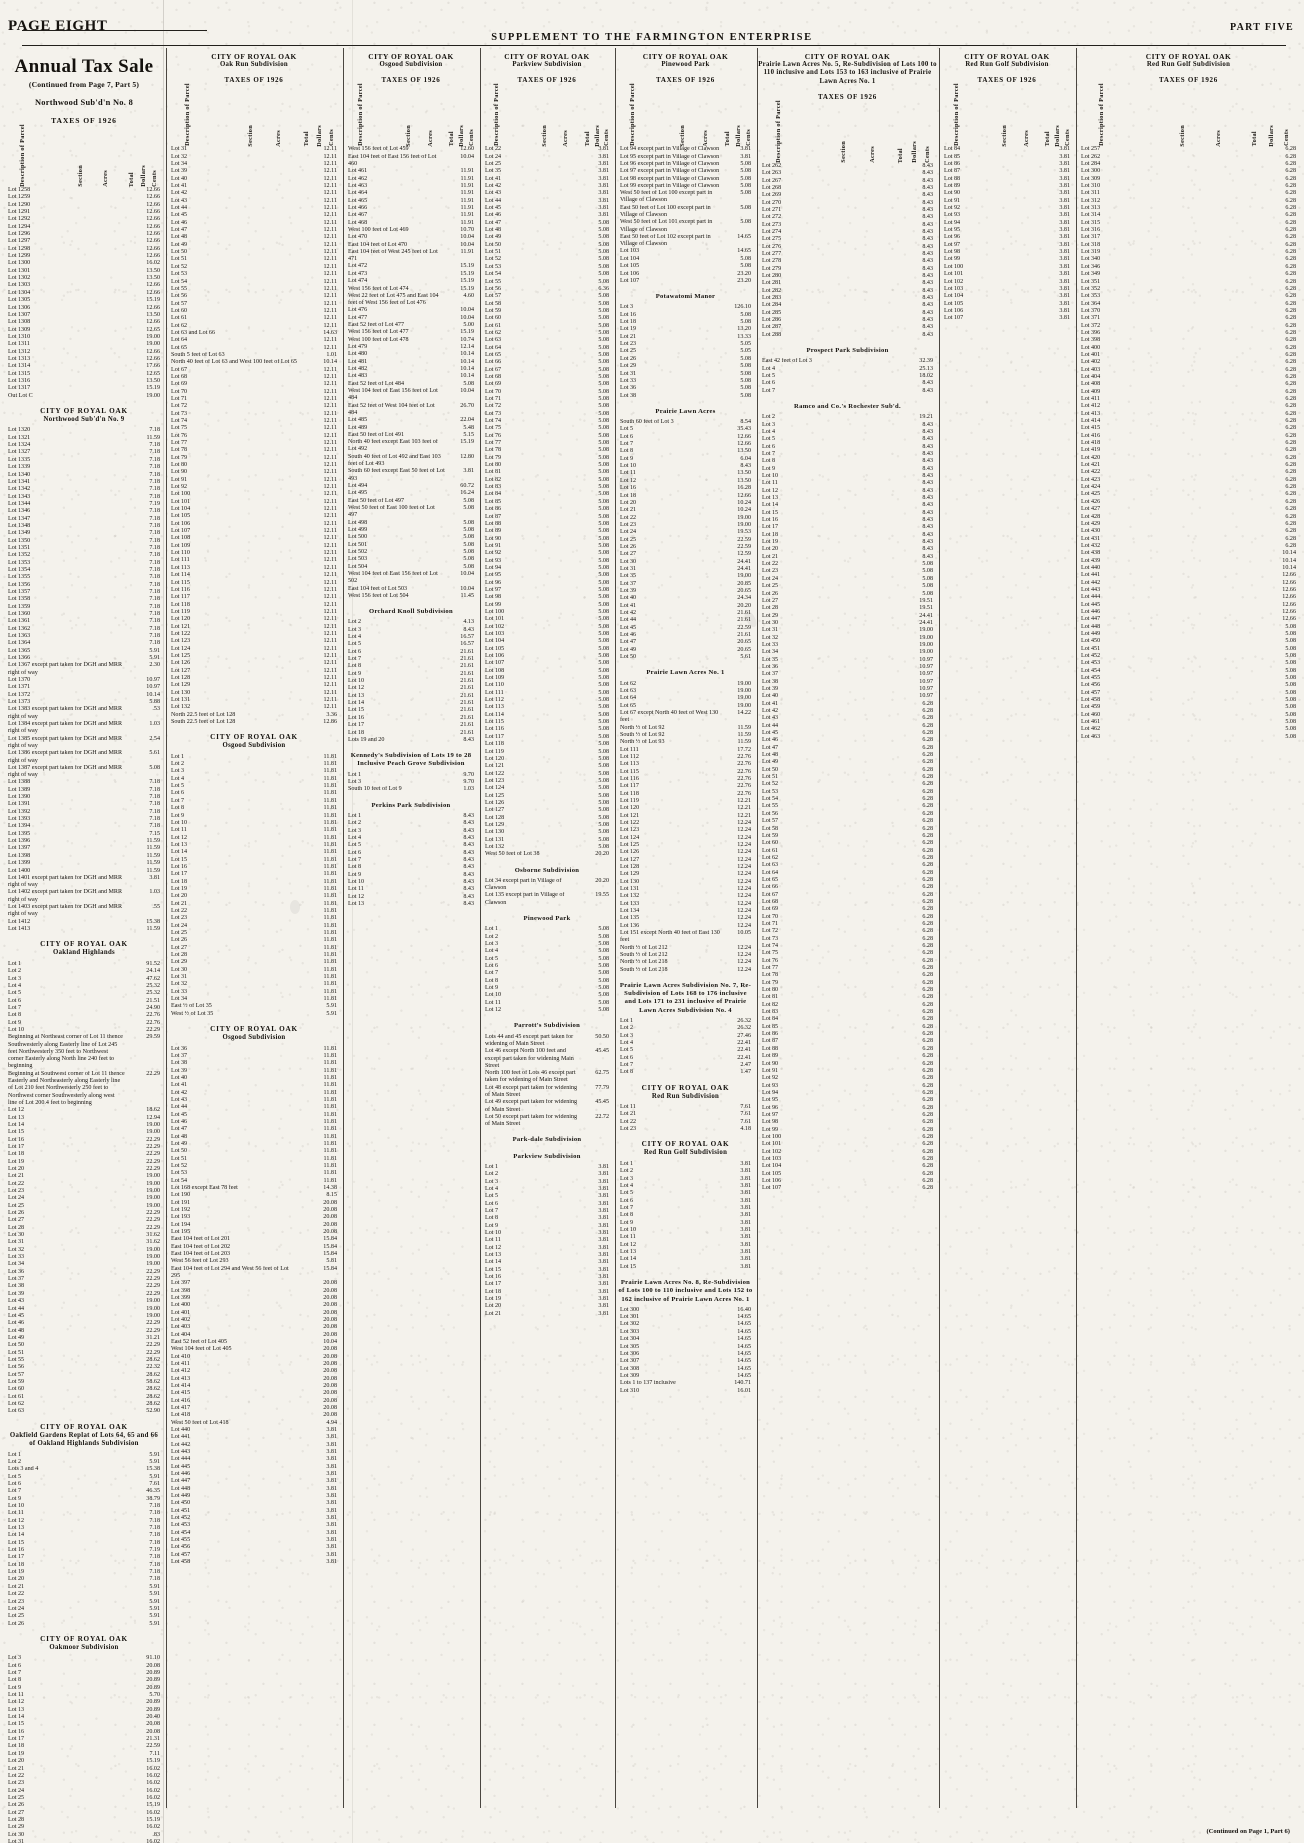 The image size is (1304, 1843). I want to click on tax-entry-row: Lot 1352 7.18, so click(84, 555).